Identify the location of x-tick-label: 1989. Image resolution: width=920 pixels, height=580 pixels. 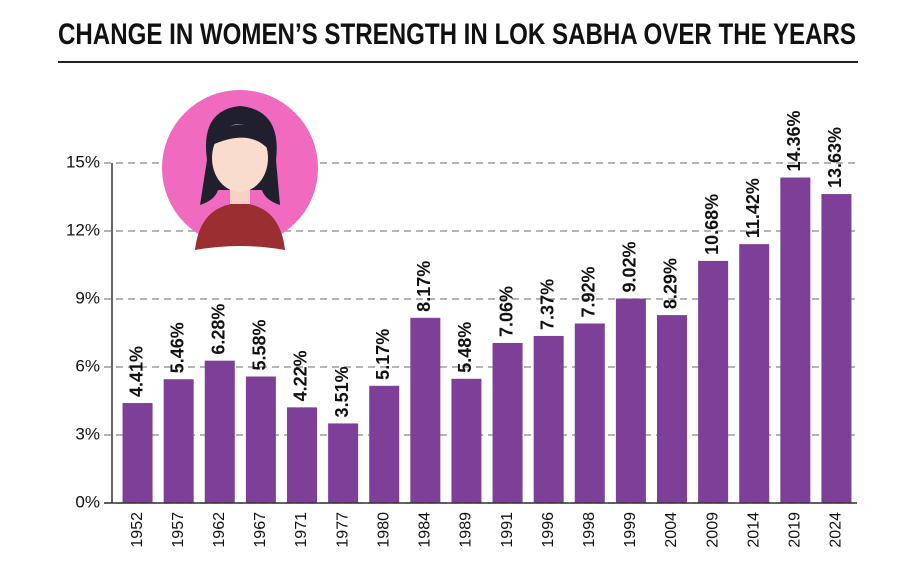
(466, 530).